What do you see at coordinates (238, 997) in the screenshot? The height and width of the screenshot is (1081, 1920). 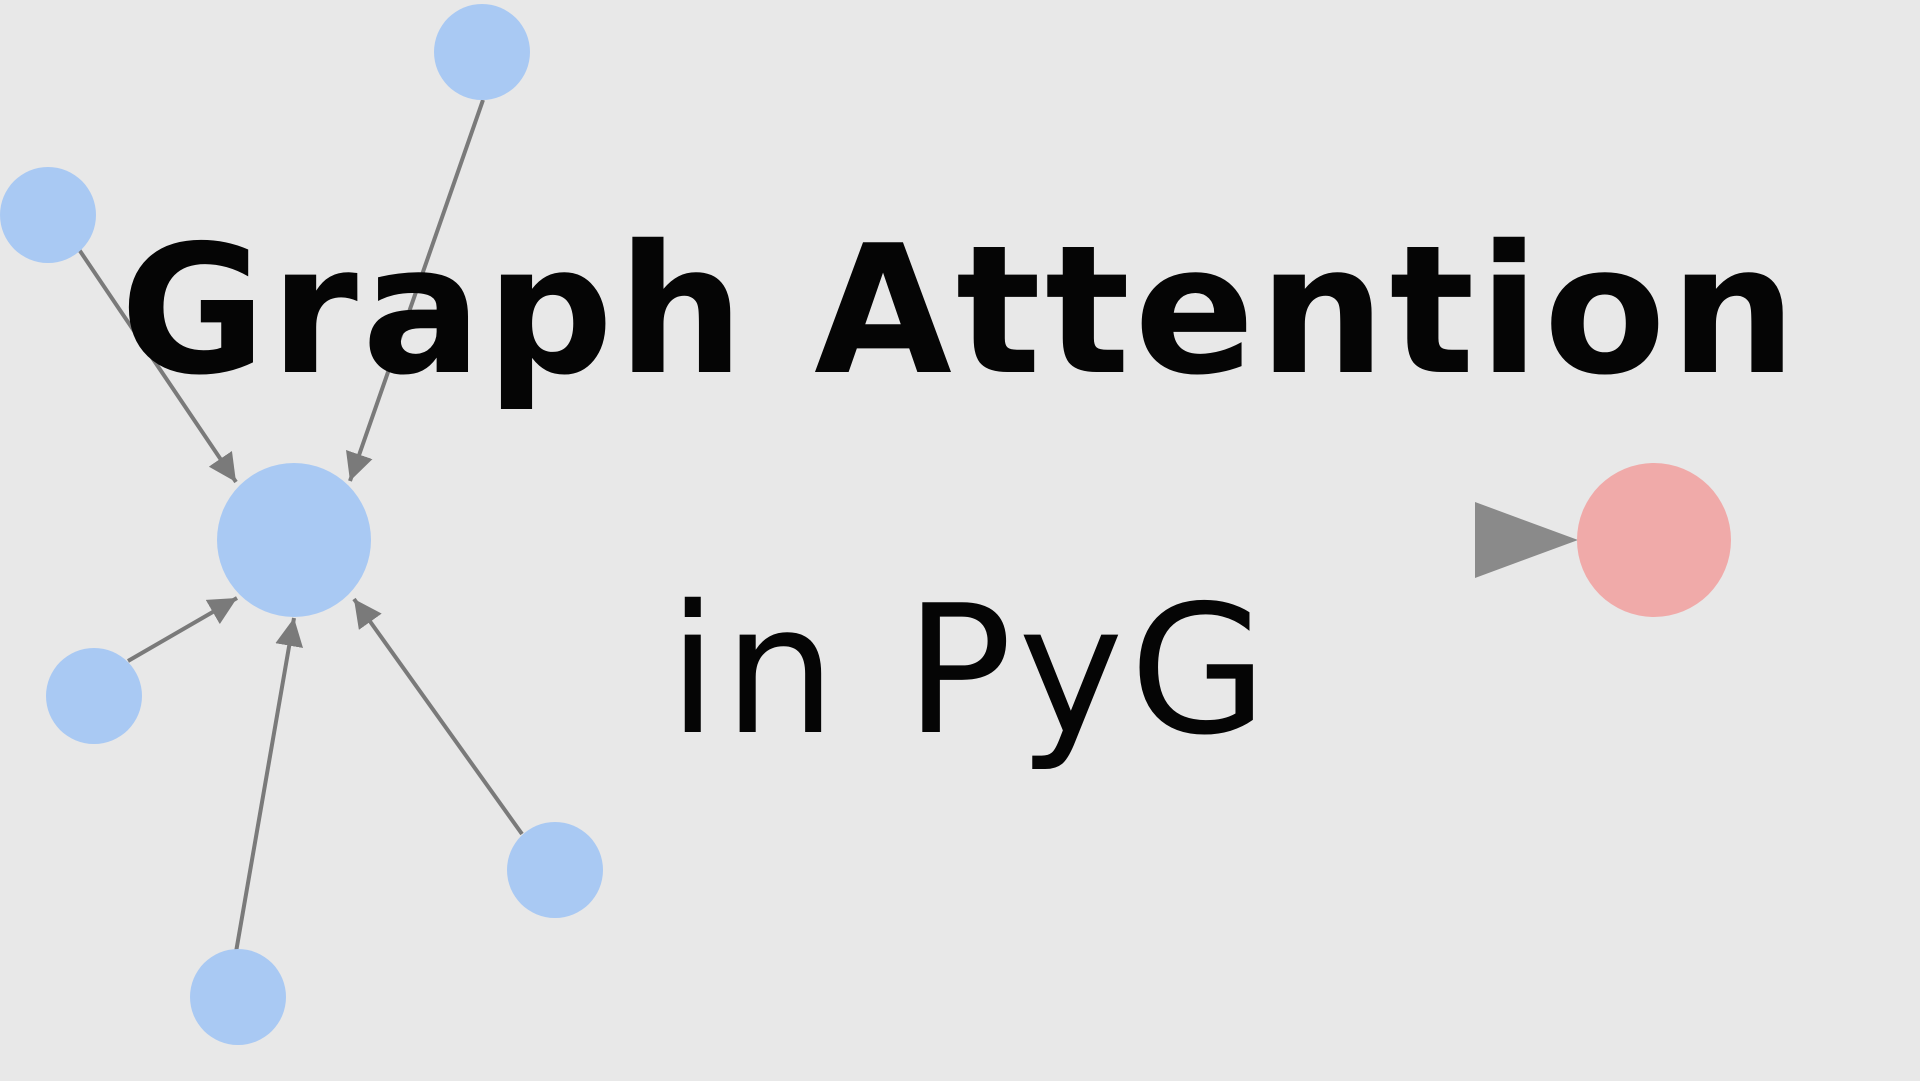 I see `neighbor-node-bottom-left` at bounding box center [238, 997].